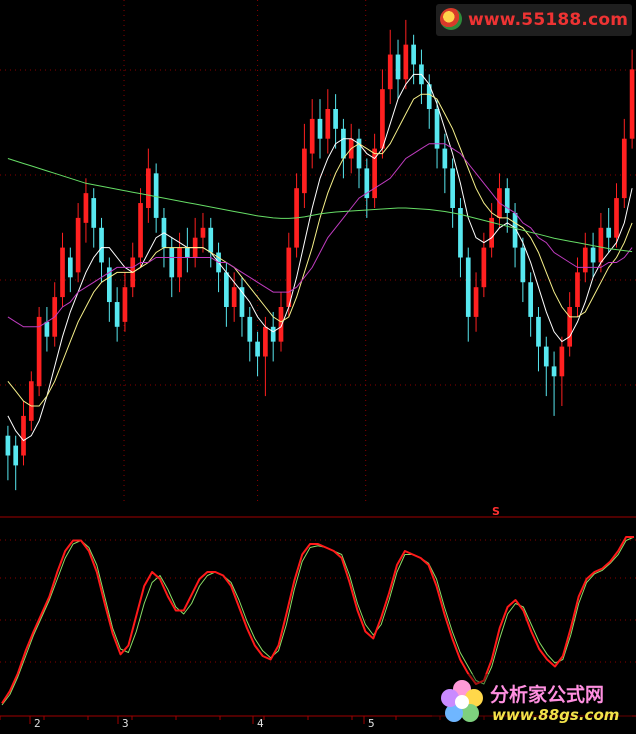 The image size is (636, 734). What do you see at coordinates (371, 723) in the screenshot?
I see `x-tick-label: 5` at bounding box center [371, 723].